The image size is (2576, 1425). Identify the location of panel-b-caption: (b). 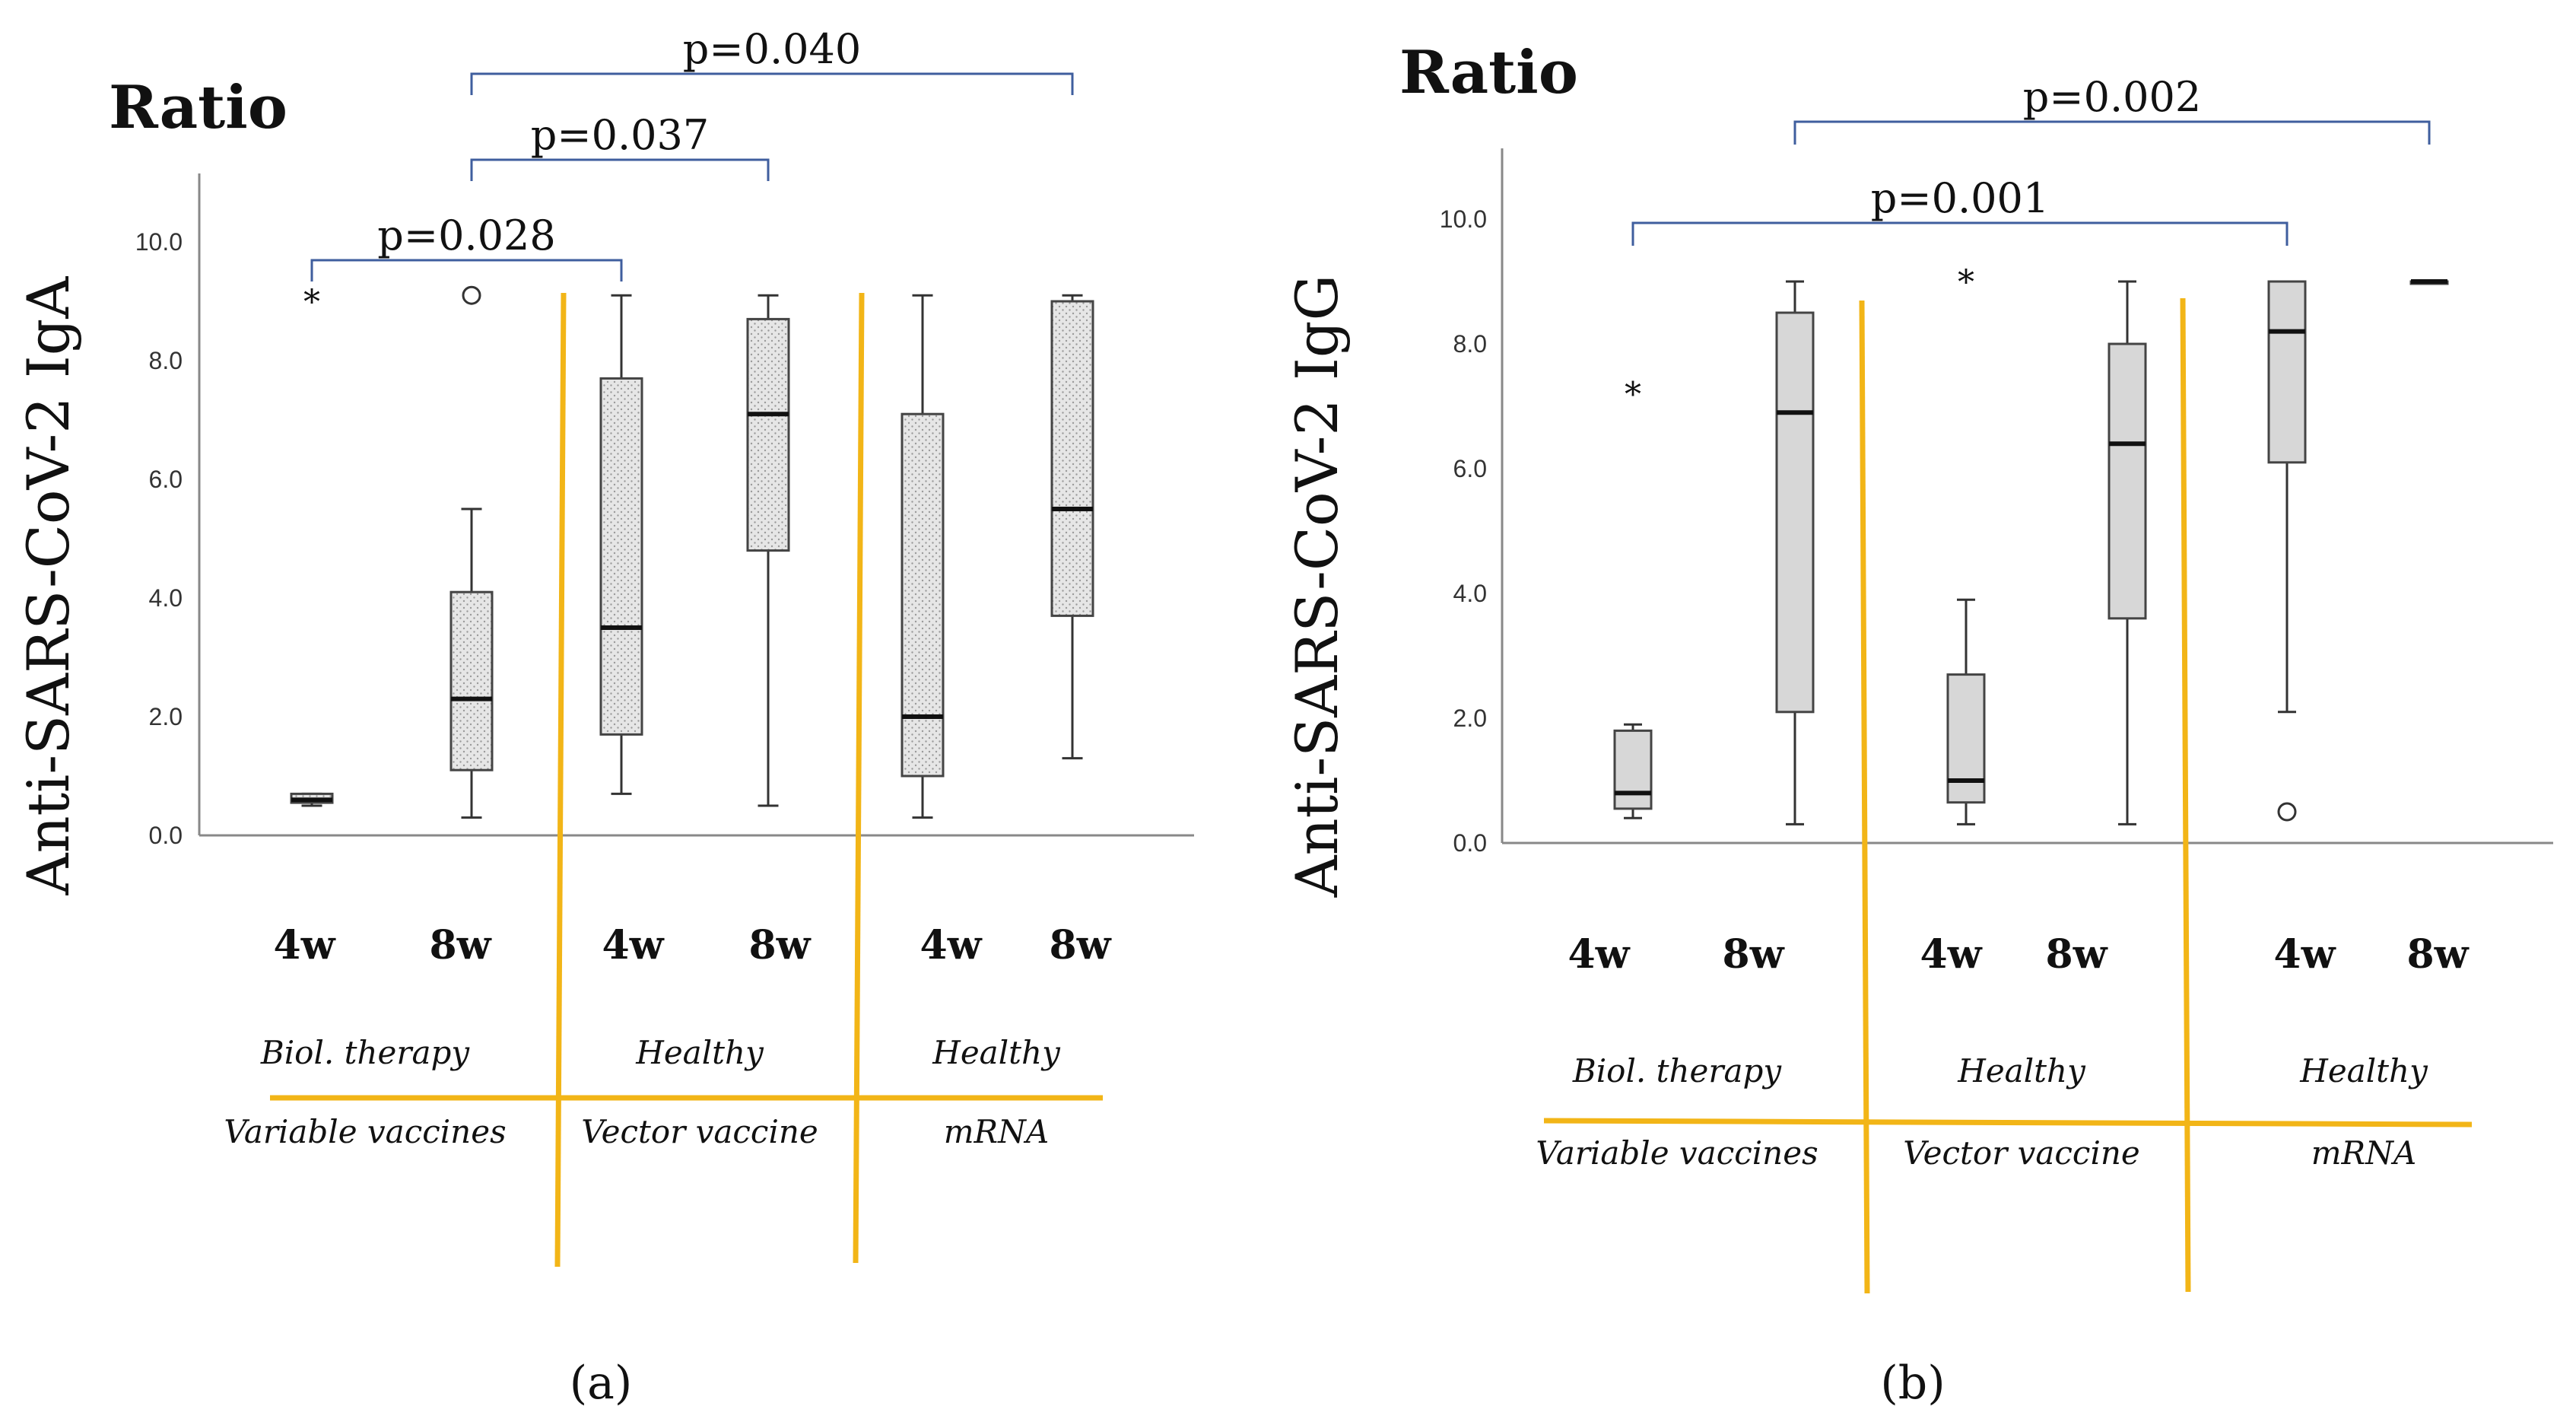
(1912, 1383).